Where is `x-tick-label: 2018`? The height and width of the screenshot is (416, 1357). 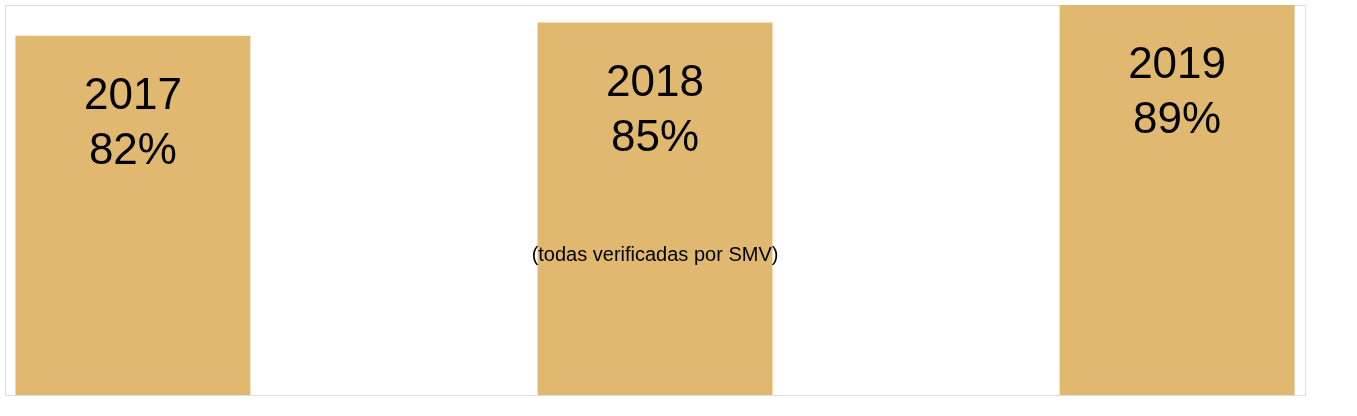
x-tick-label: 2018 is located at coordinates (655, 80).